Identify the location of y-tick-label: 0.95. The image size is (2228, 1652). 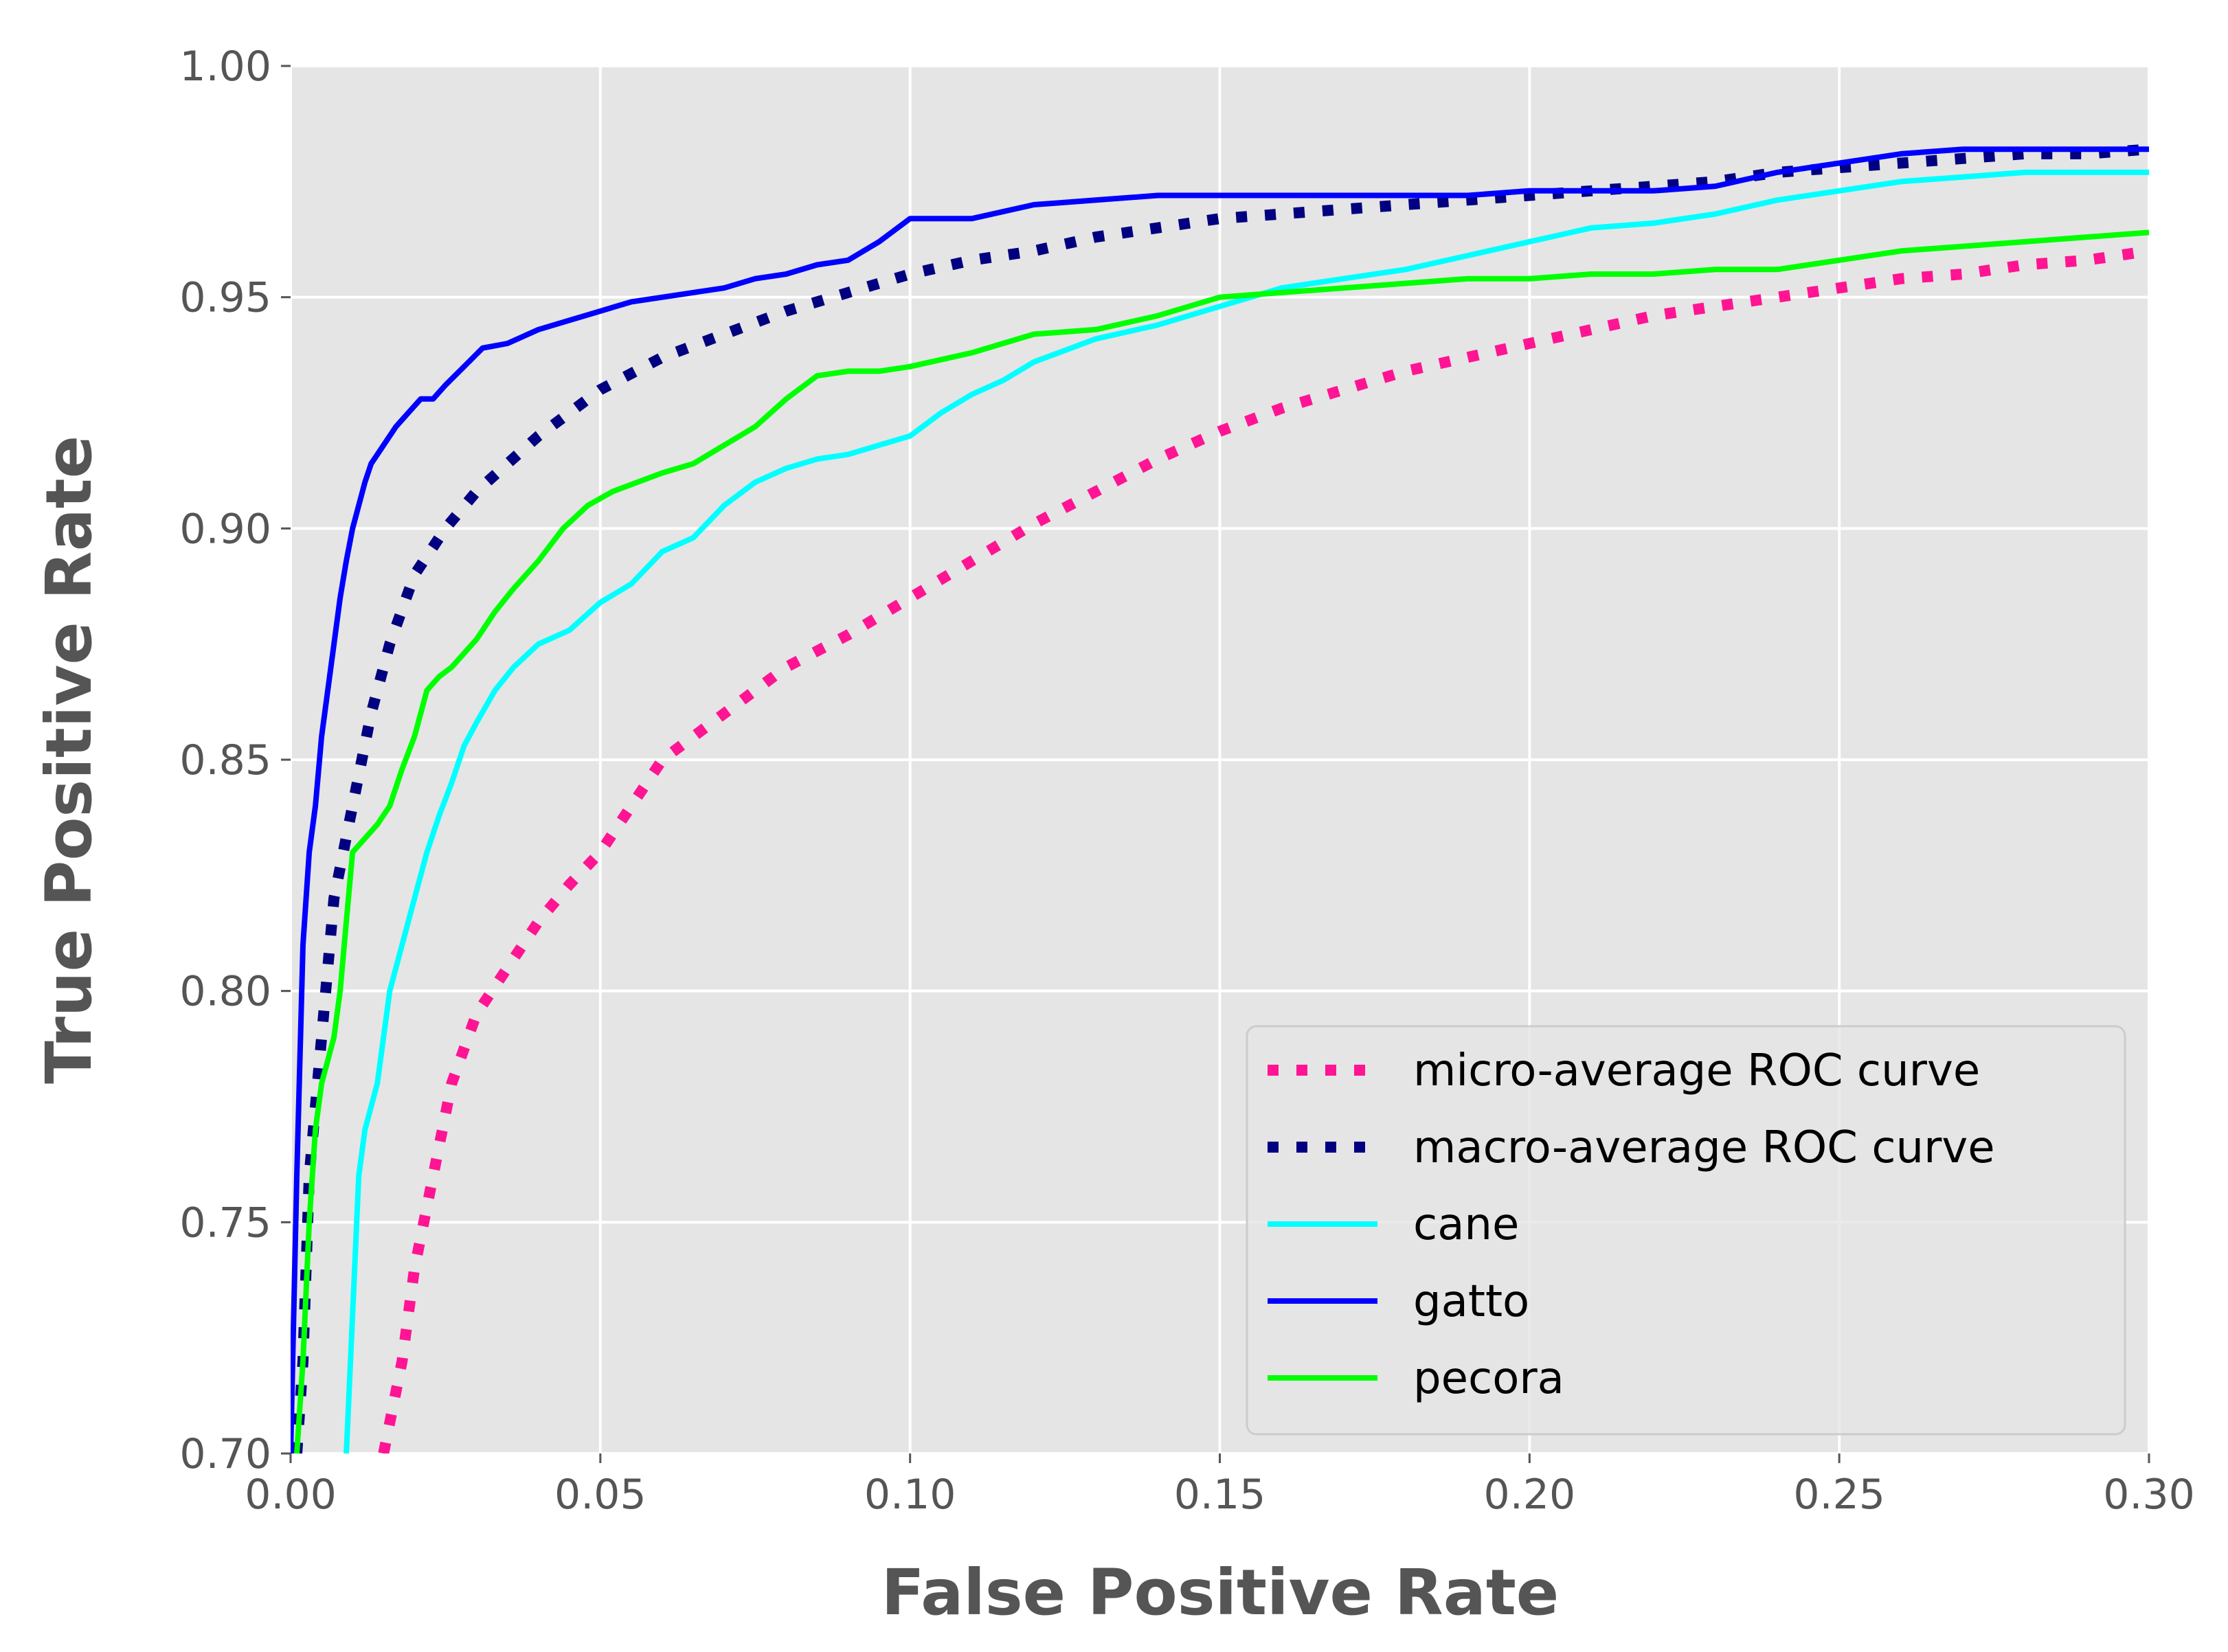
(225, 298).